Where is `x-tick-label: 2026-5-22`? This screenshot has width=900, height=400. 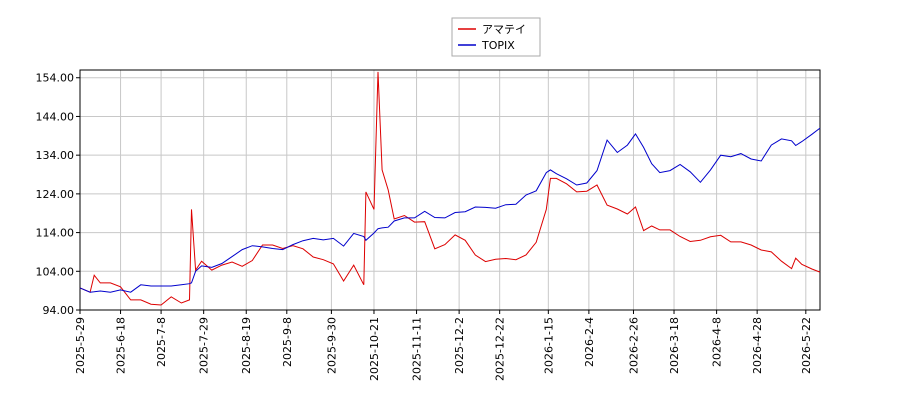 x-tick-label: 2026-5-22 is located at coordinates (806, 345).